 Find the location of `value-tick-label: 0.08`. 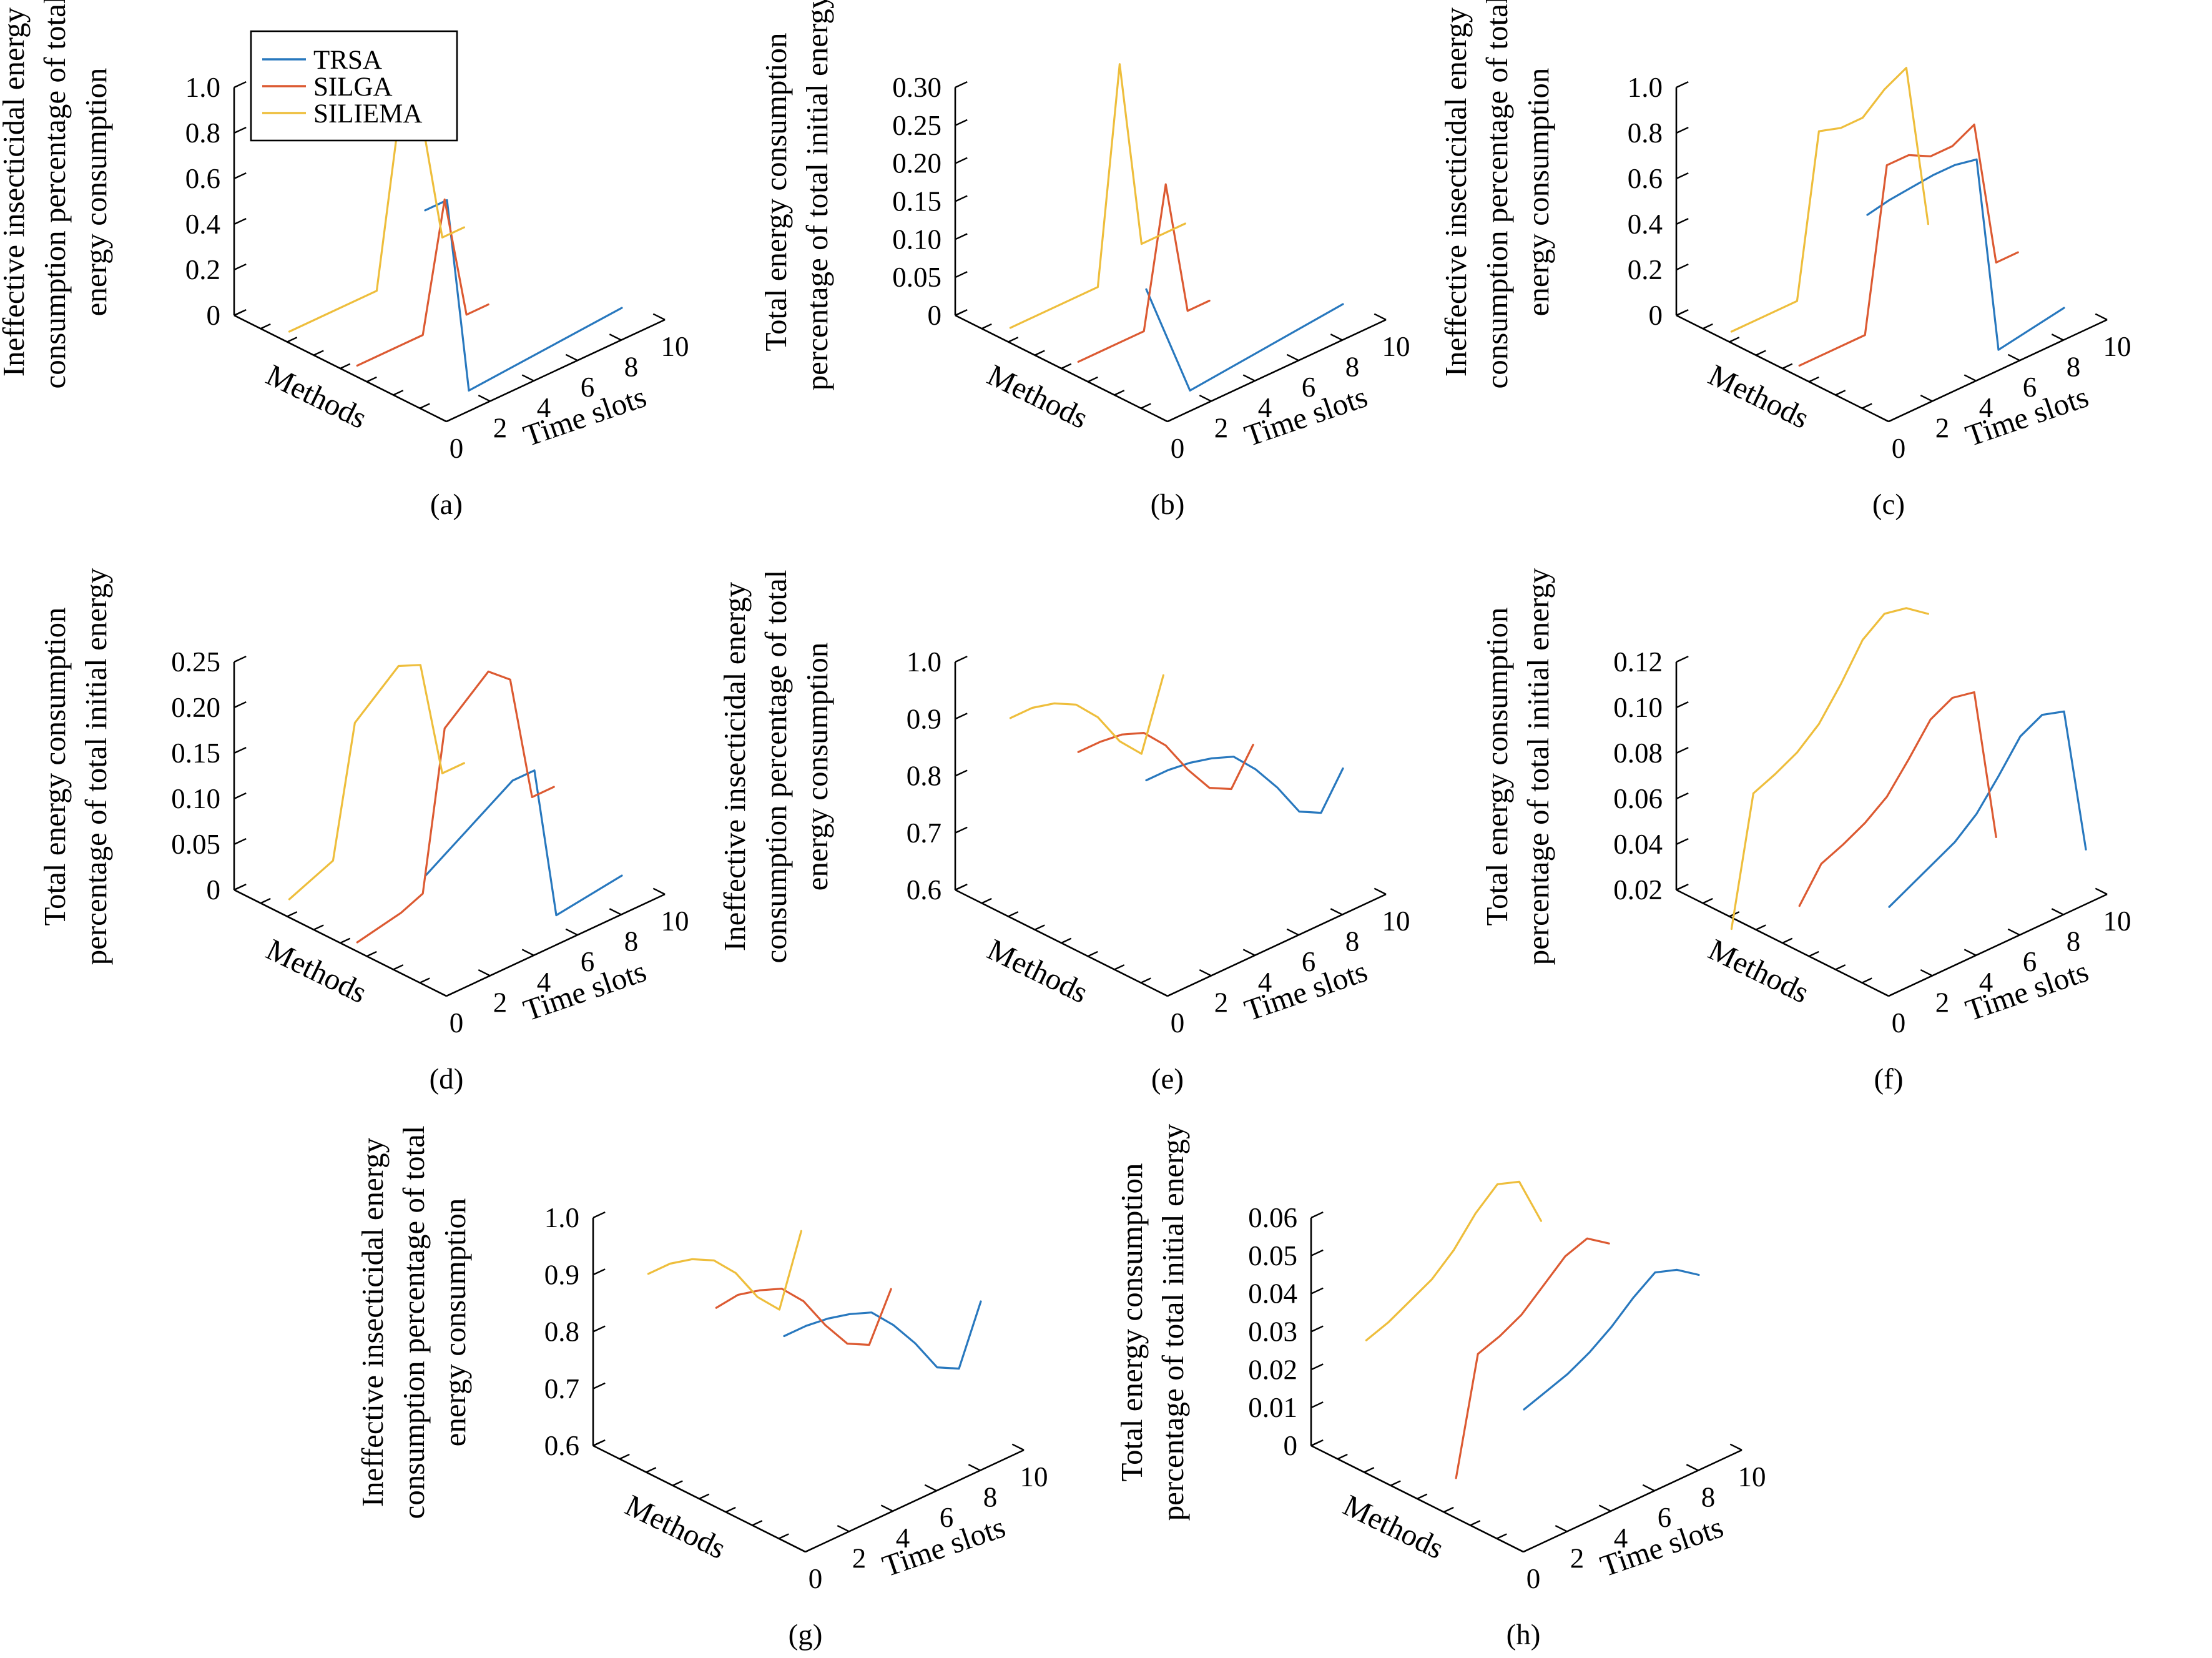

value-tick-label: 0.08 is located at coordinates (1638, 753).